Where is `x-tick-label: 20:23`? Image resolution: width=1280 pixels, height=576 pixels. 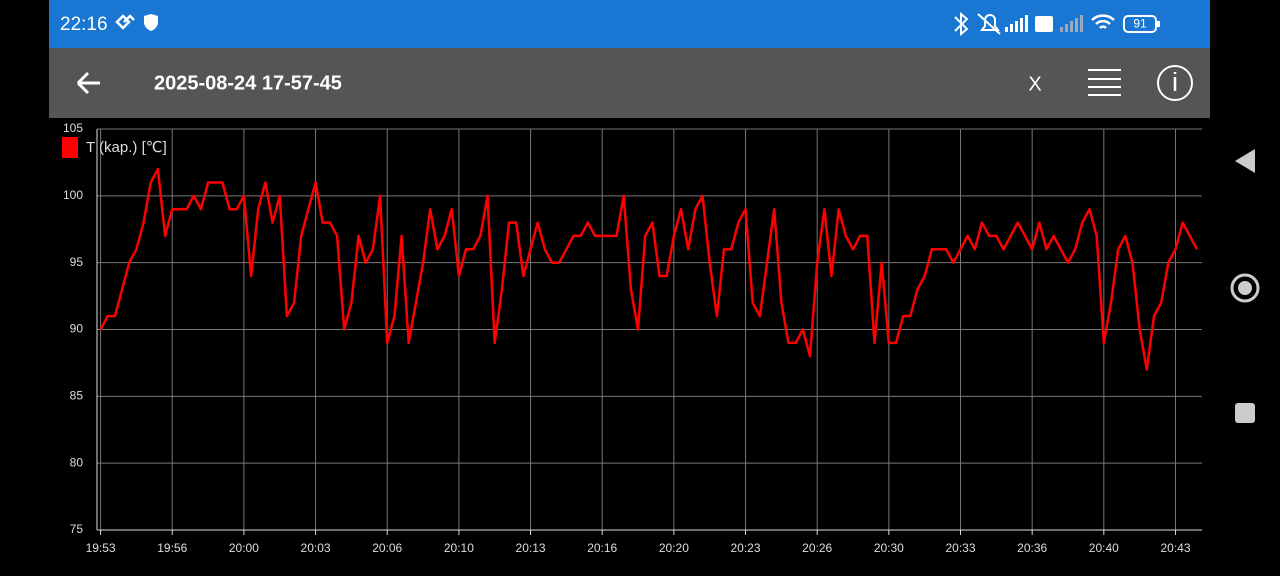
x-tick-label: 20:23 is located at coordinates (746, 548).